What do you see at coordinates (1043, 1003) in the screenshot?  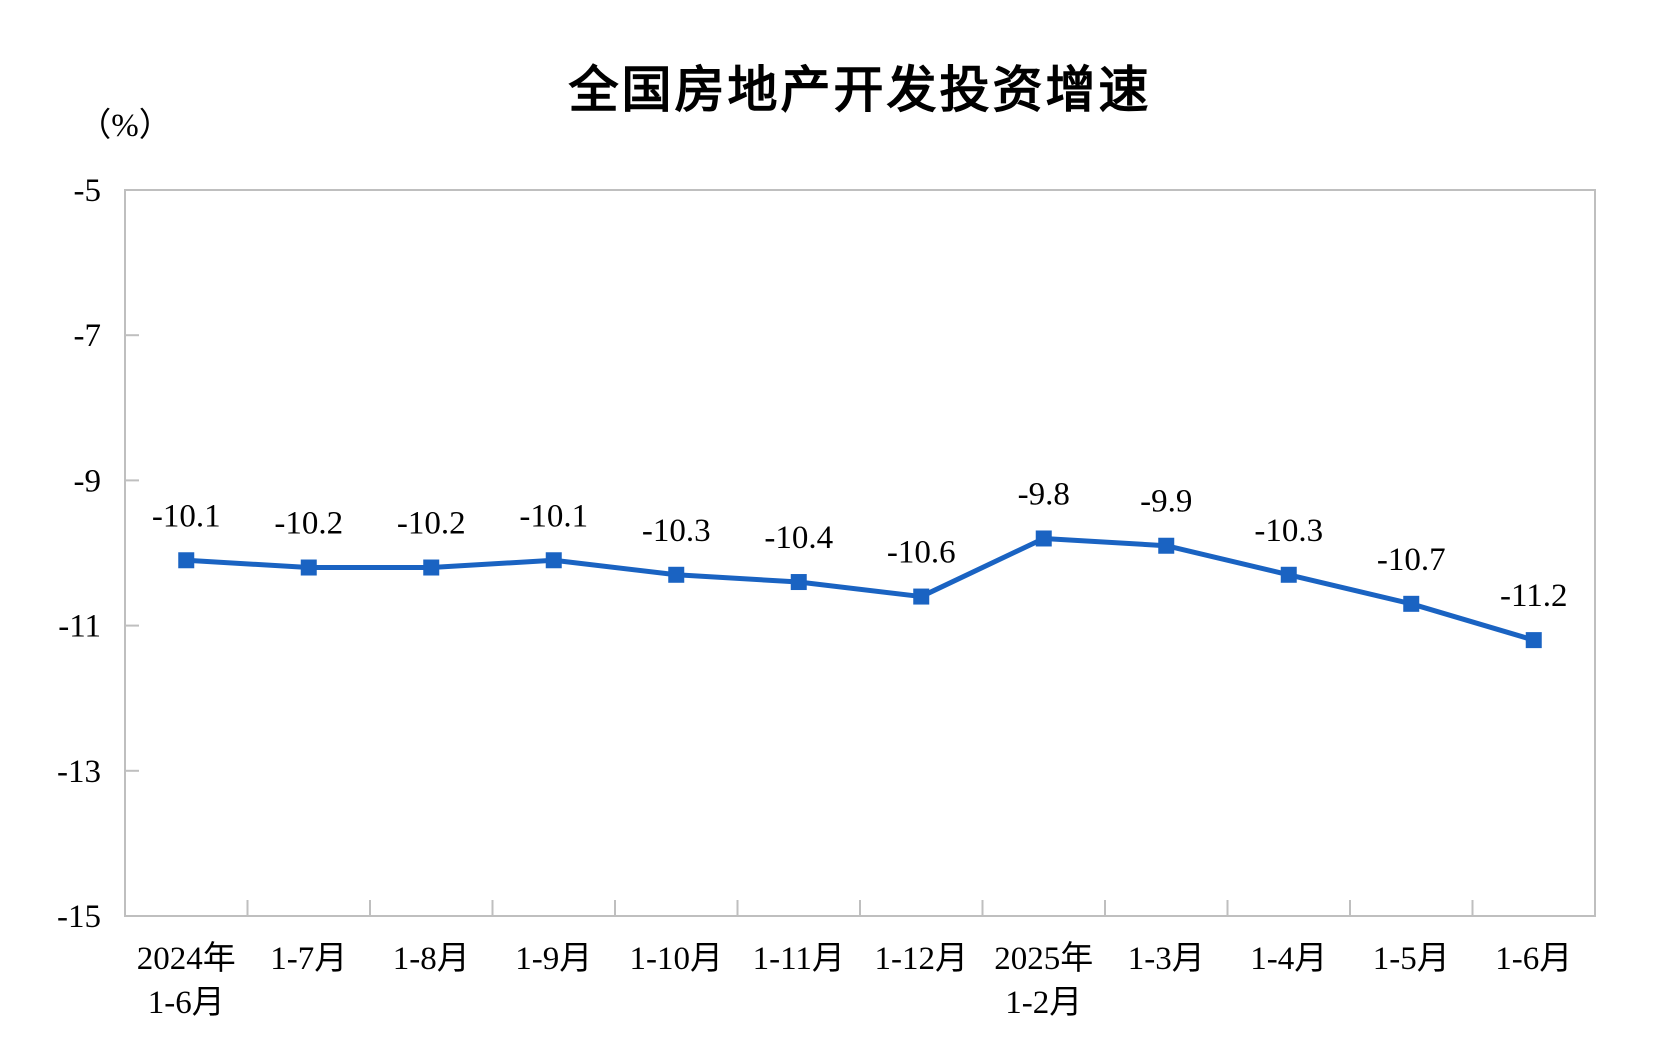 I see `x-axis-tick-label-line2: 1-2月` at bounding box center [1043, 1003].